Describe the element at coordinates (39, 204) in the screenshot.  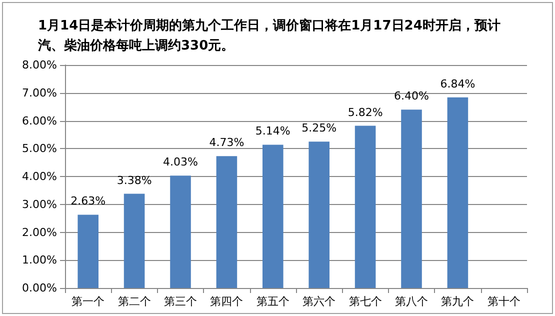
I see `y-tick-label: 3.00%` at that location.